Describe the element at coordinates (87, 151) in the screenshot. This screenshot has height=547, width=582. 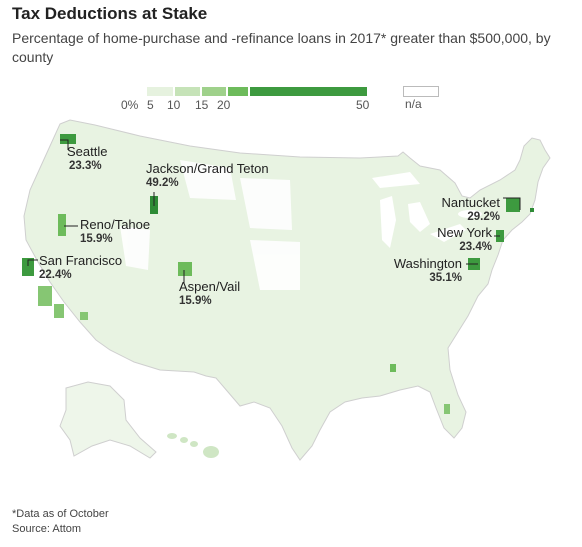
I see `callout-name: Seattle` at that location.